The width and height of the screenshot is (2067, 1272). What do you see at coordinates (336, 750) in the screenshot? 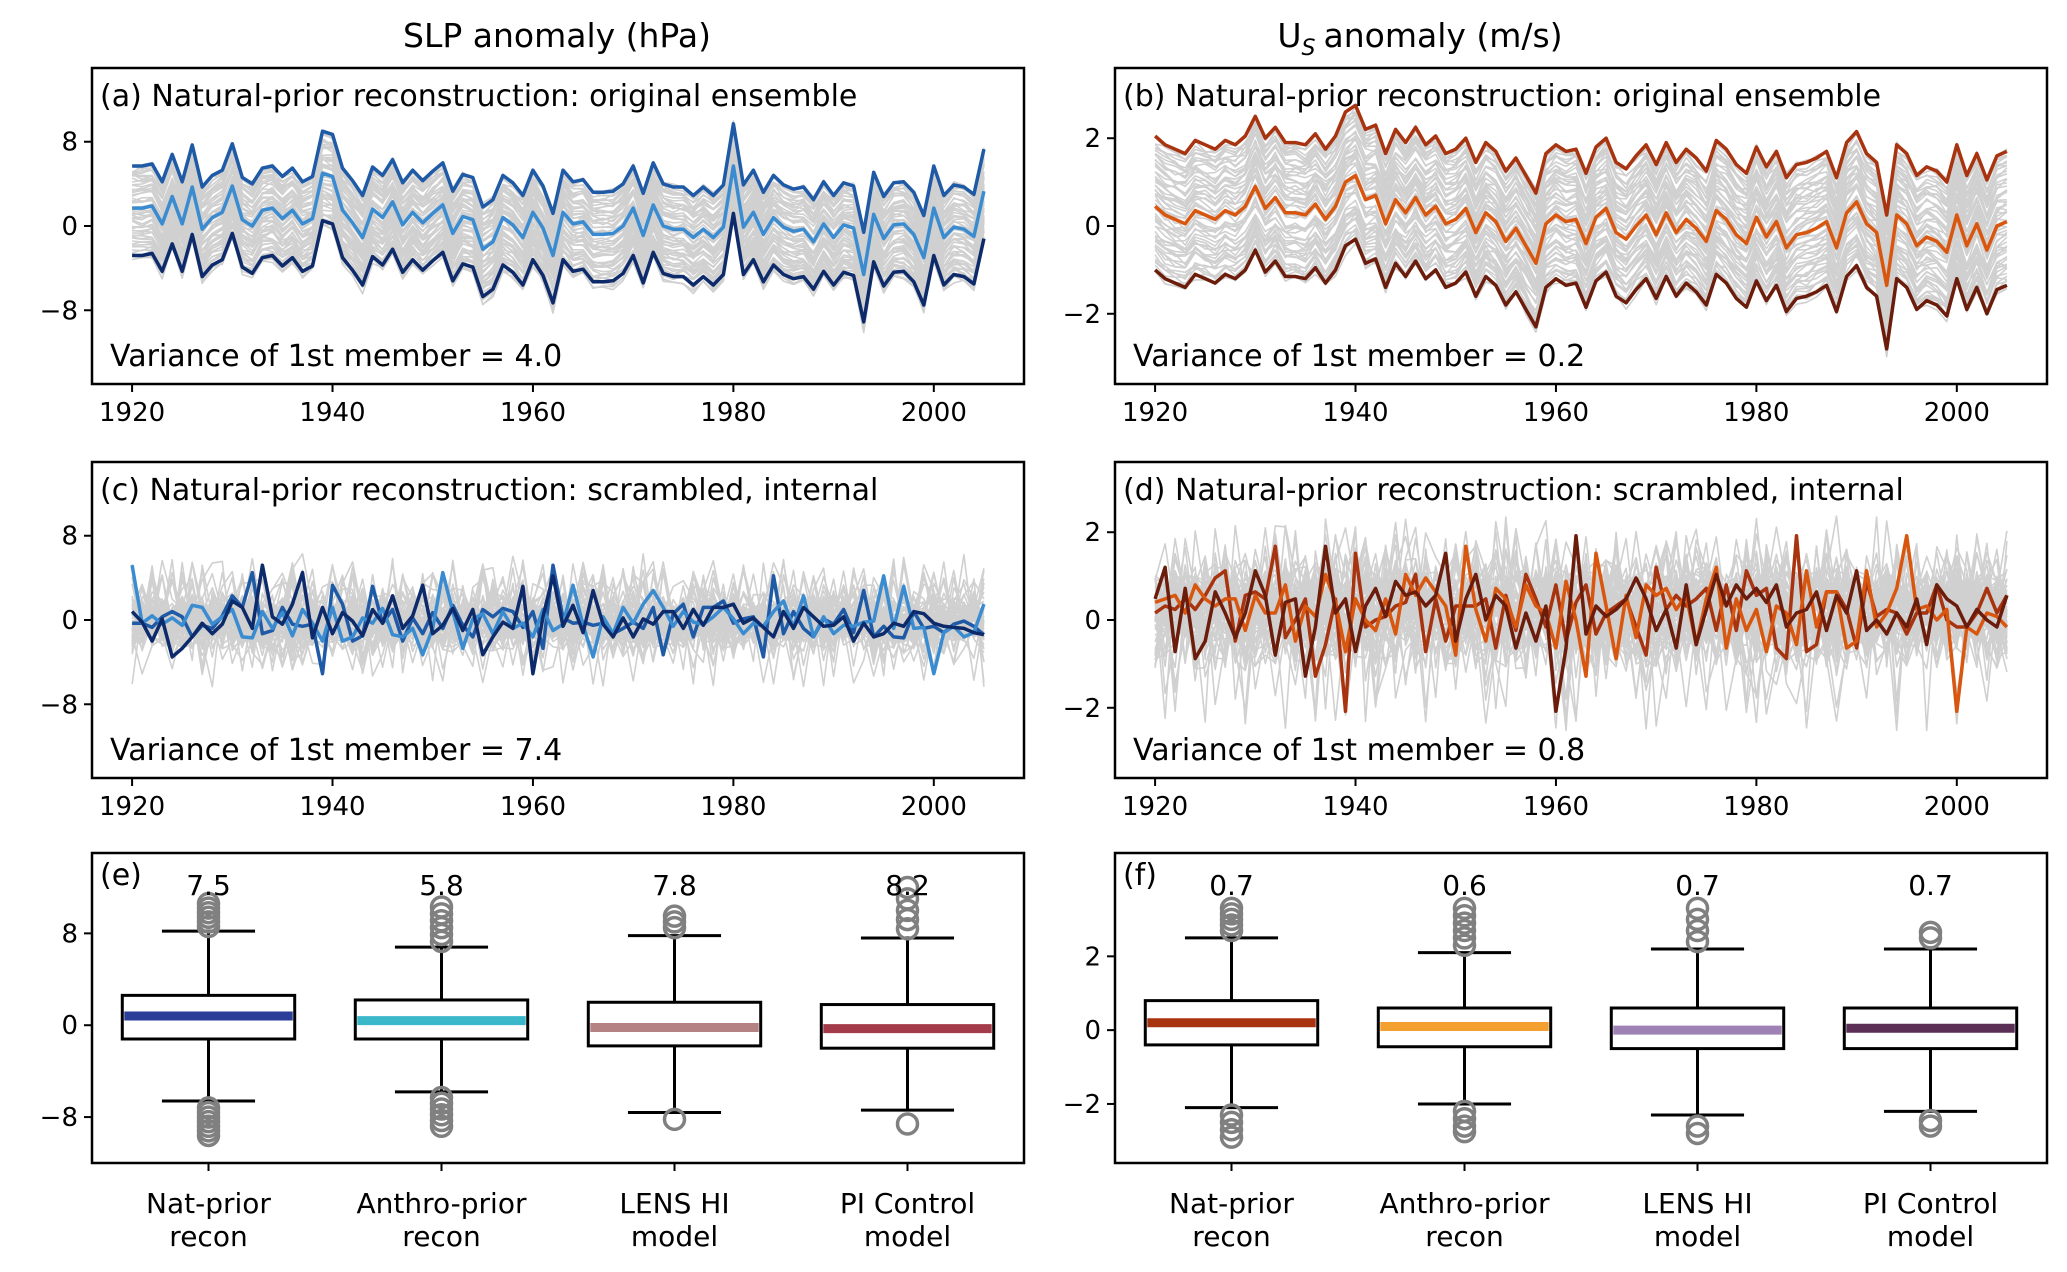
I see `variance-annotation: Variance of 1st member = 7.4` at bounding box center [336, 750].